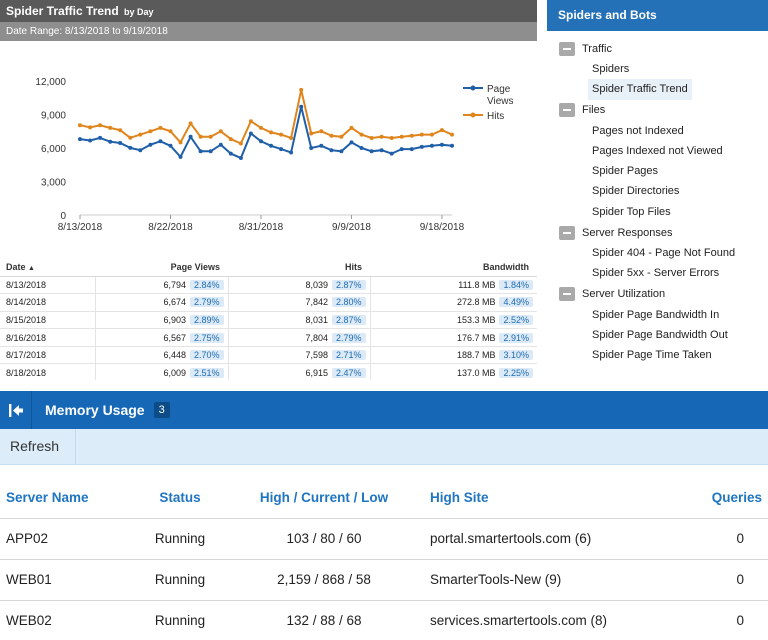 This screenshot has width=768, height=640. What do you see at coordinates (657, 89) in the screenshot?
I see `sidebar-item-spider-traffic-trend: Spider Traffic Trend` at bounding box center [657, 89].